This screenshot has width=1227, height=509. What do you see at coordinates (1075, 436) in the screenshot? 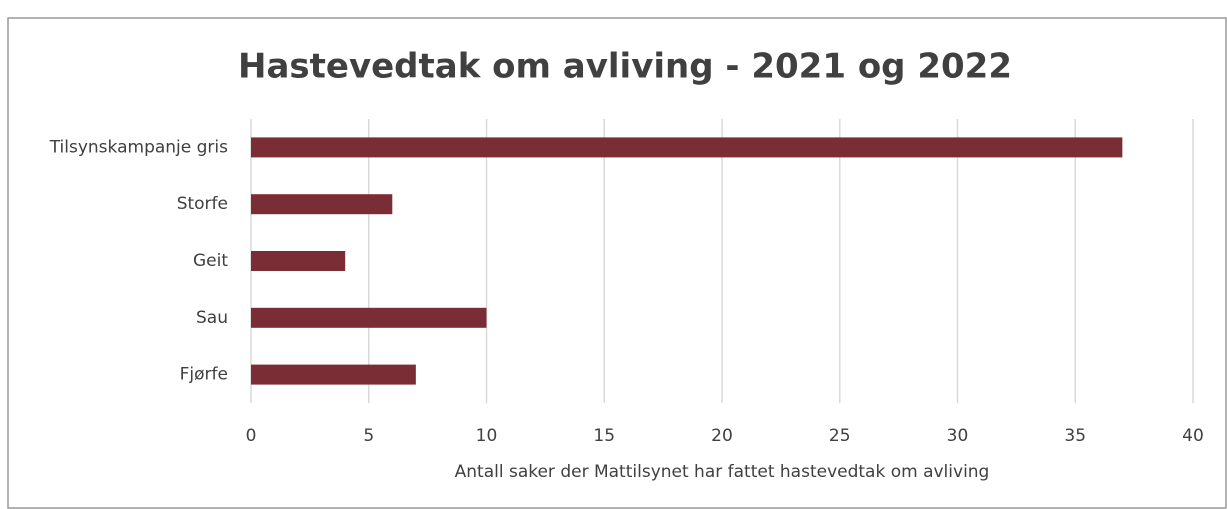
I see `x-tick-label: 35` at bounding box center [1075, 436].